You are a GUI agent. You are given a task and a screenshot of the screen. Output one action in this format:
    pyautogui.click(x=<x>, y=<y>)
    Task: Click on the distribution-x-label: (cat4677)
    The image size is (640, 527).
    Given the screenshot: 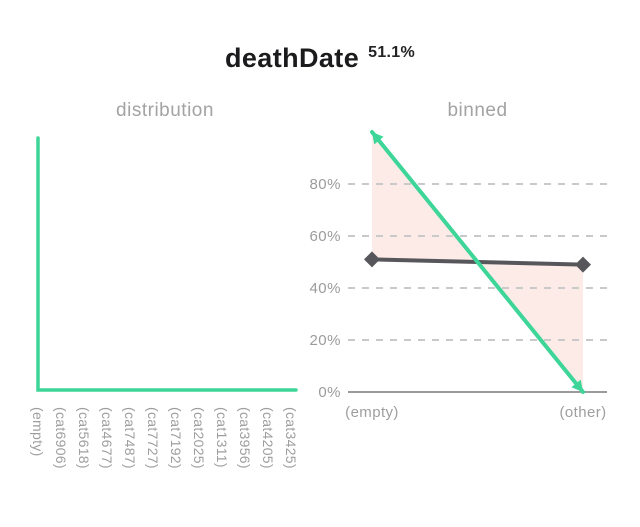 What is the action you would take?
    pyautogui.click(x=107, y=438)
    